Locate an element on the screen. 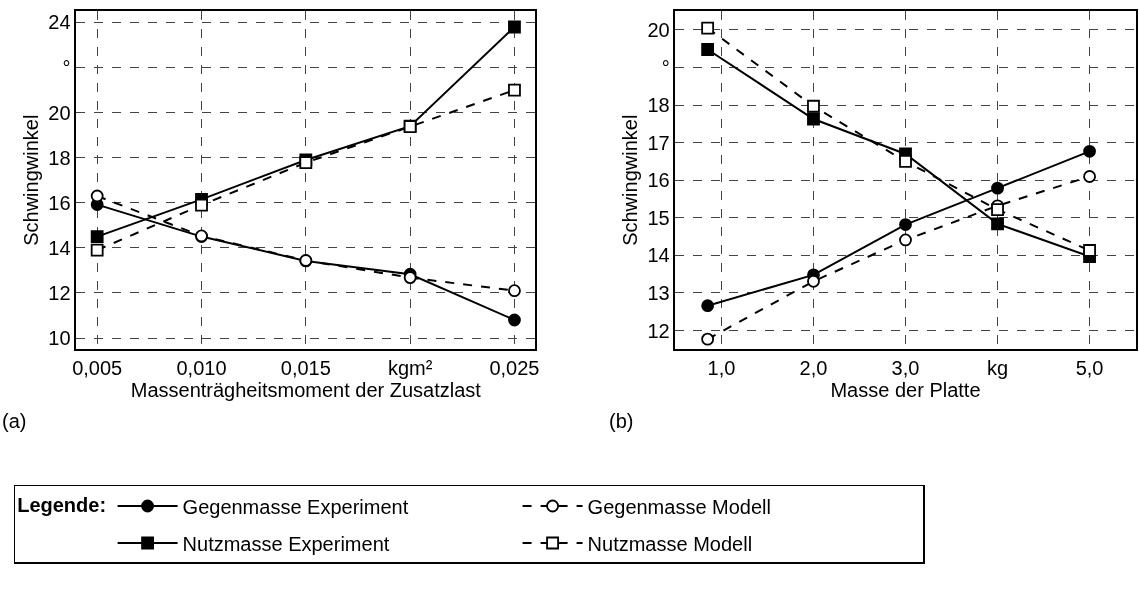  y-tick-label: 17 is located at coordinates (658, 142).